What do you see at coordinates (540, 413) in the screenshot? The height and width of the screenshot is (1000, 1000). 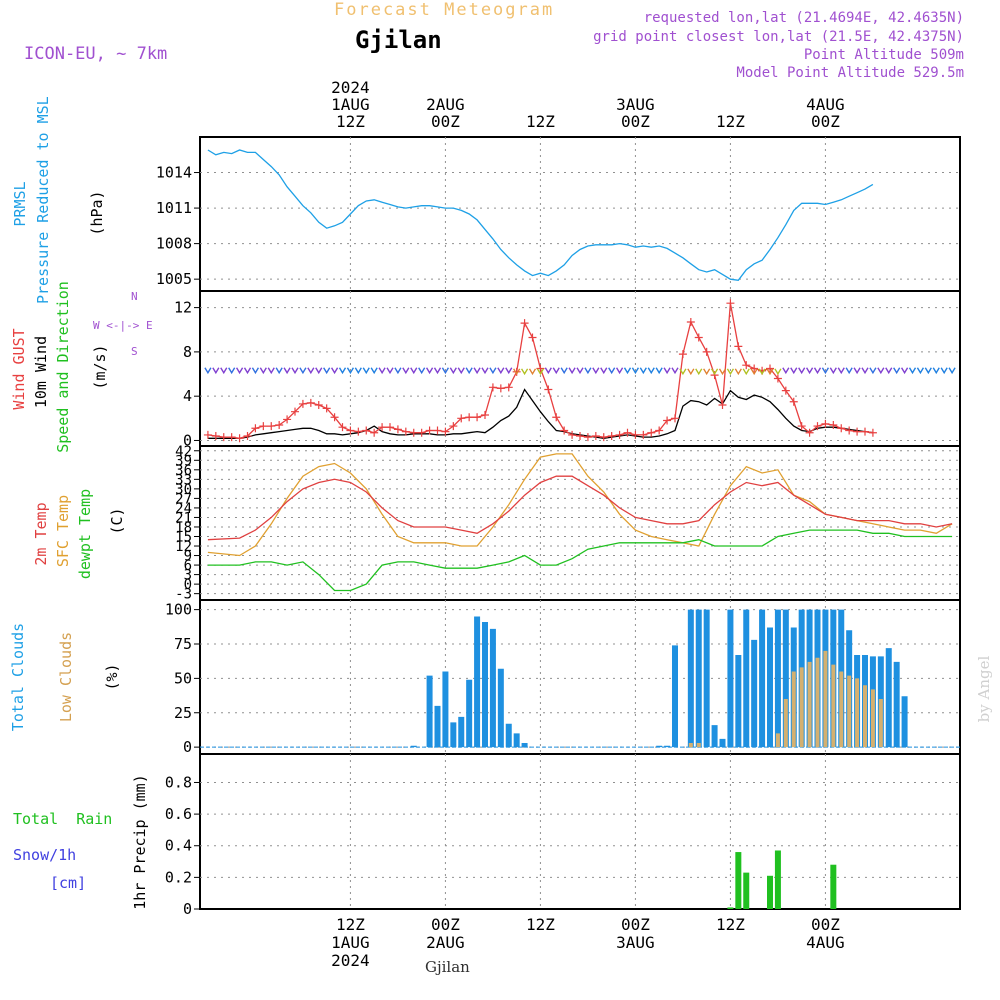 I see `wind-10m-line` at bounding box center [540, 413].